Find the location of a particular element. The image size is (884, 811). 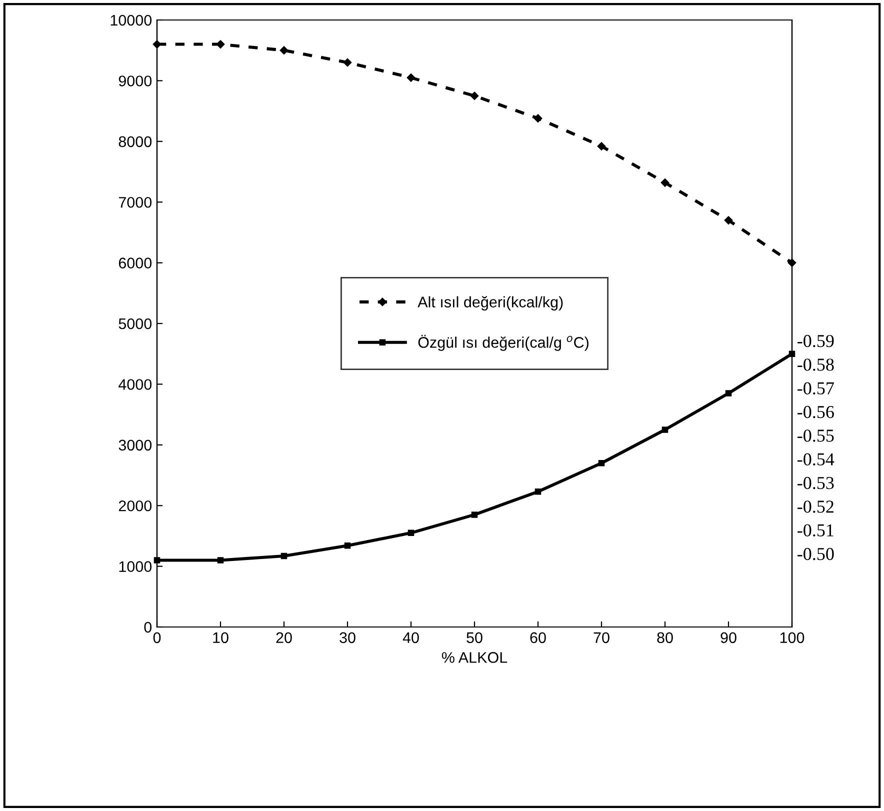

x-tick-label: 30 is located at coordinates (348, 638).